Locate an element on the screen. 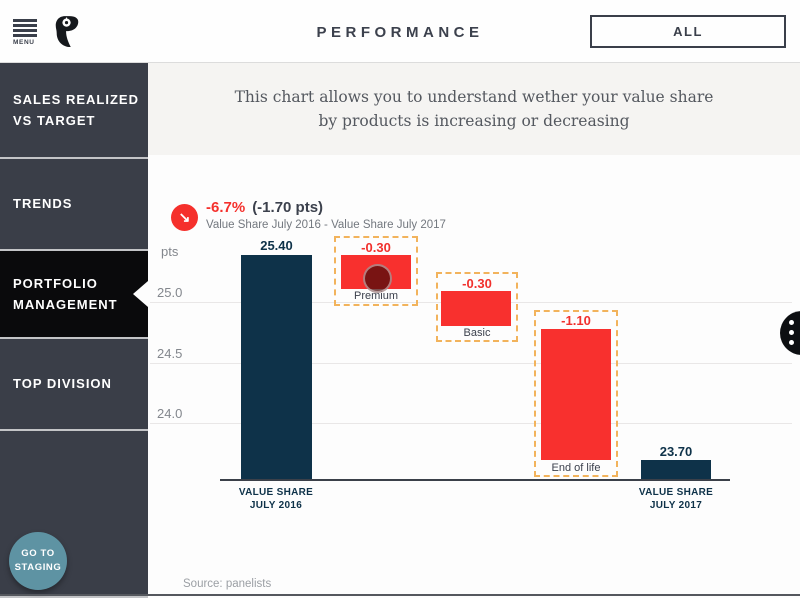  bar-value-2017: 23.70 is located at coordinates (676, 451).